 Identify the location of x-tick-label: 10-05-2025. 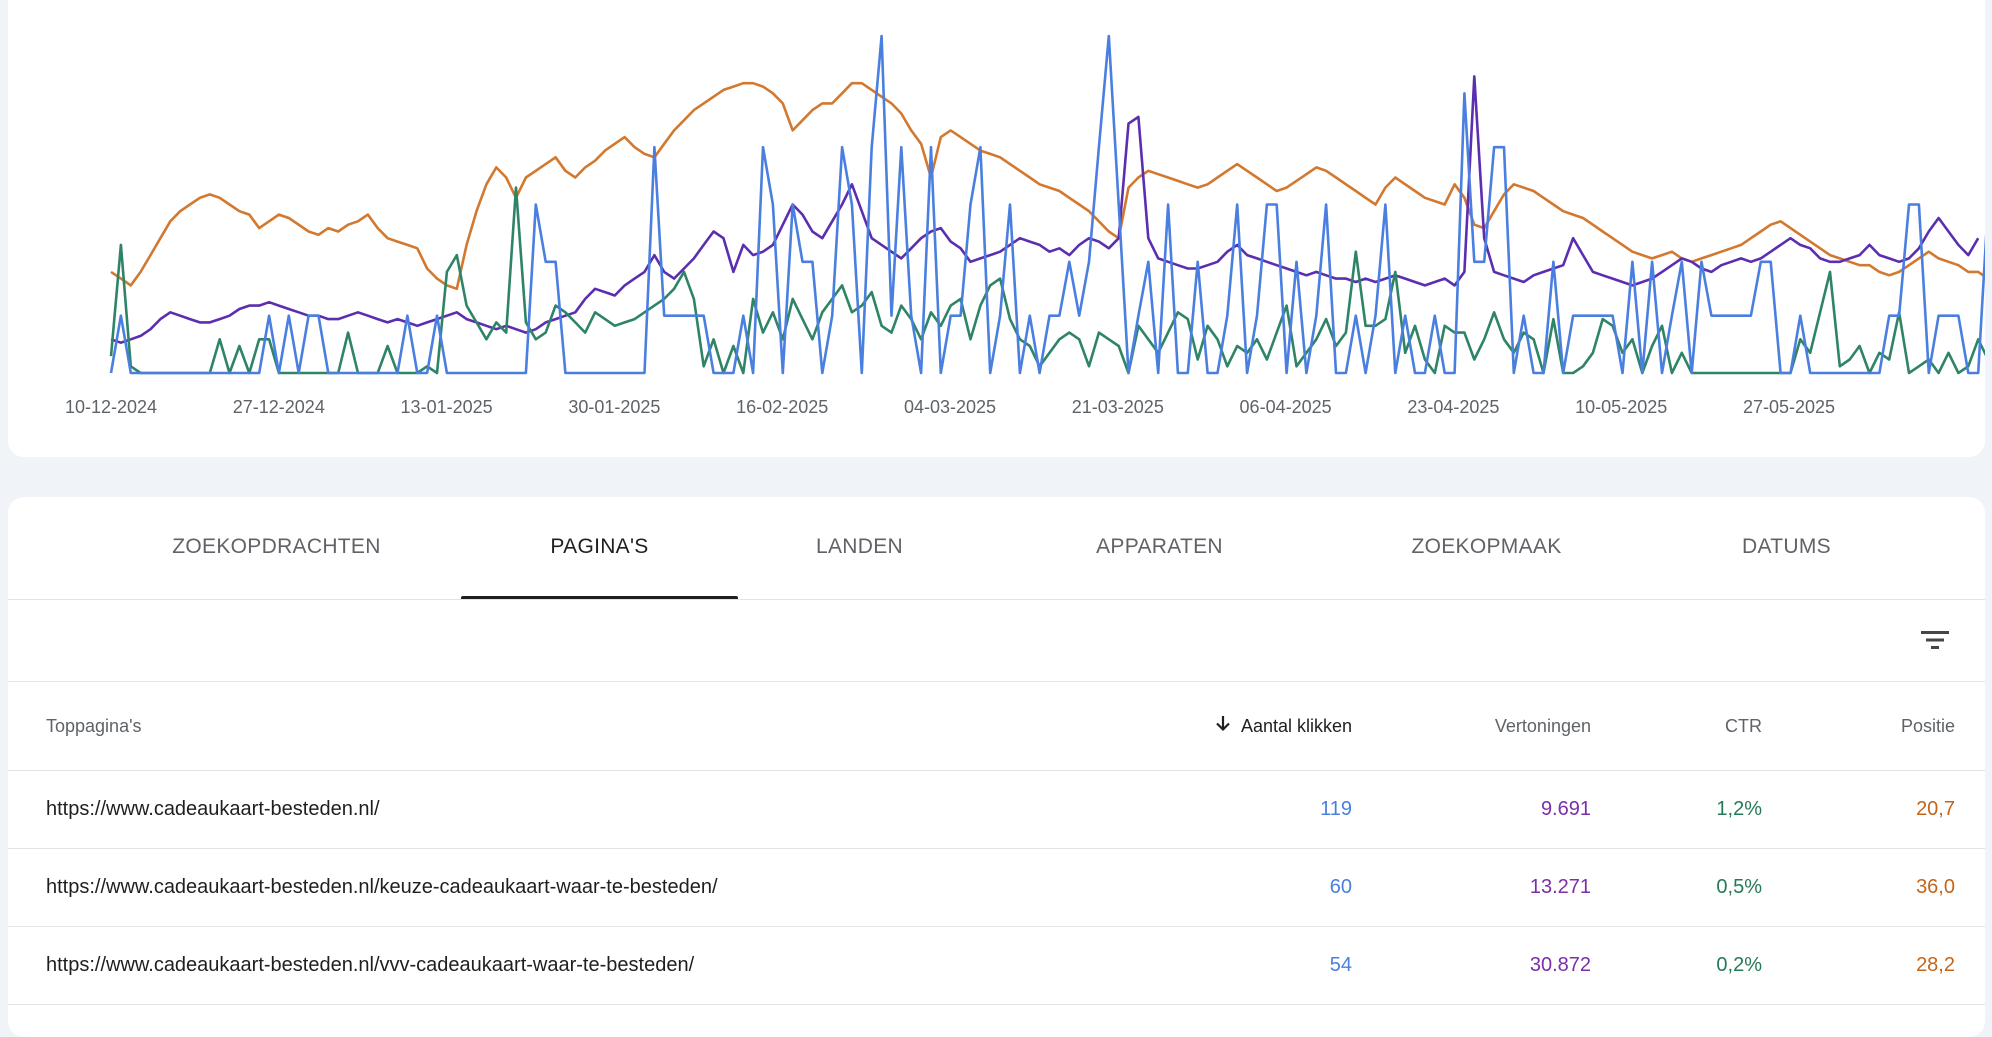
(1621, 407).